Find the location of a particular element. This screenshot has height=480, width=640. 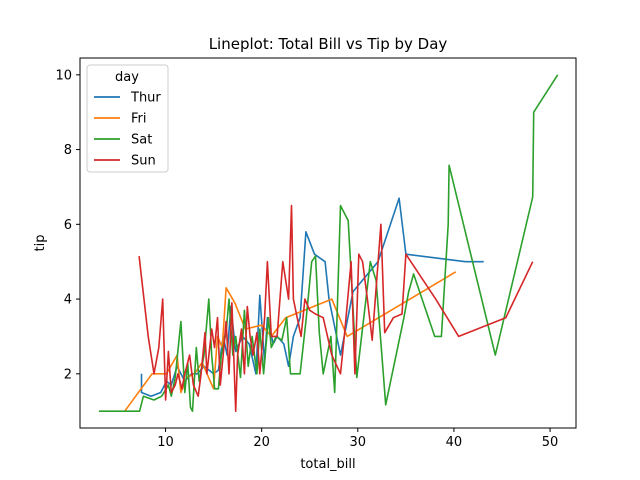

x-axis-ticks: 10 20 30 40 50 is located at coordinates (357, 439).